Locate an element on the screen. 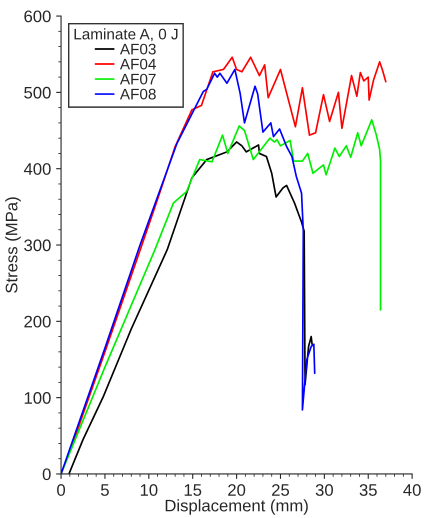  y-tick-label: 300 is located at coordinates (37, 245).